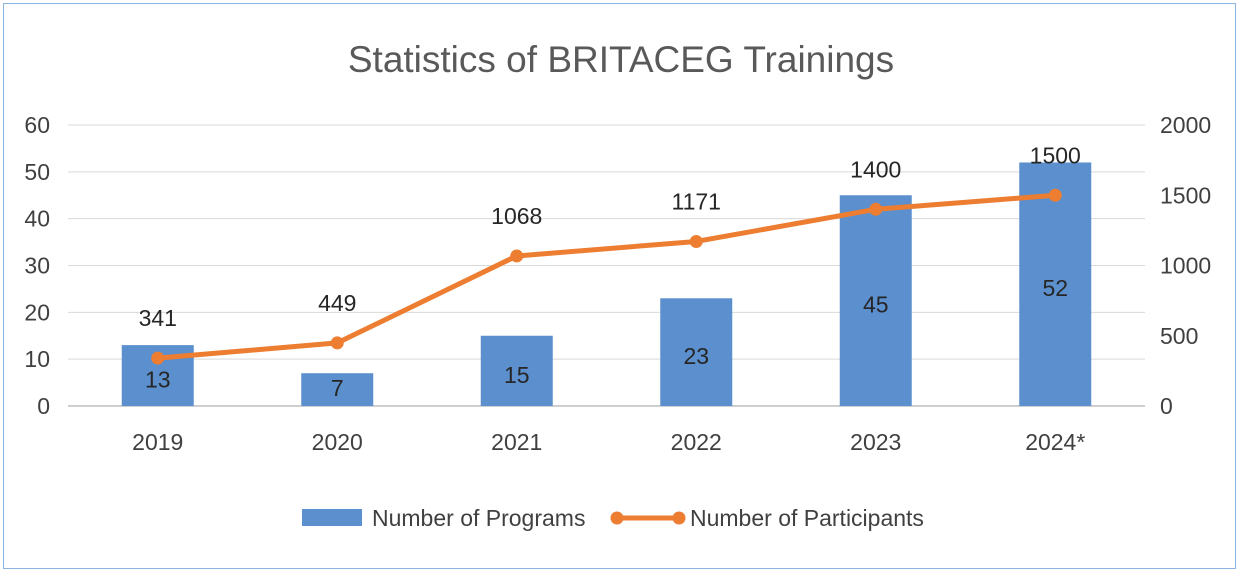 The image size is (1241, 574). What do you see at coordinates (1055, 155) in the screenshot?
I see `participants-data-label: 1500` at bounding box center [1055, 155].